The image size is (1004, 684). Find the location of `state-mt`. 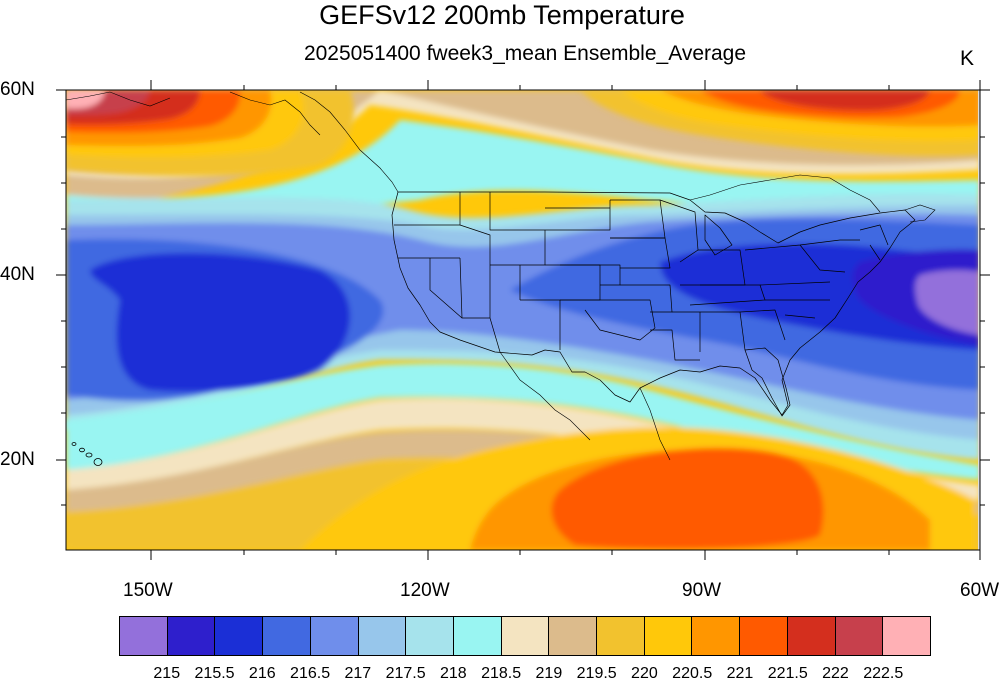

state-mt is located at coordinates (517, 211).